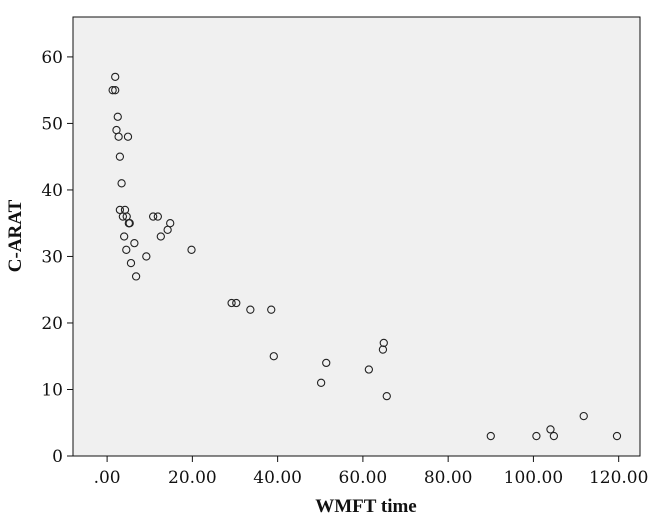 The image size is (656, 527). I want to click on y-tick-label: 40, so click(52, 191).